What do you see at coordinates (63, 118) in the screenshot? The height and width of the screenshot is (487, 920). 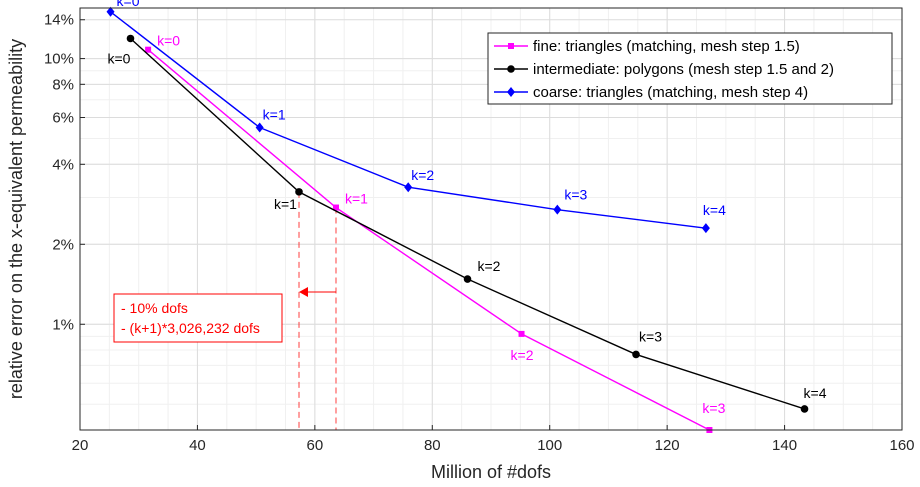 I see `y-tick-label: 6%` at bounding box center [63, 118].